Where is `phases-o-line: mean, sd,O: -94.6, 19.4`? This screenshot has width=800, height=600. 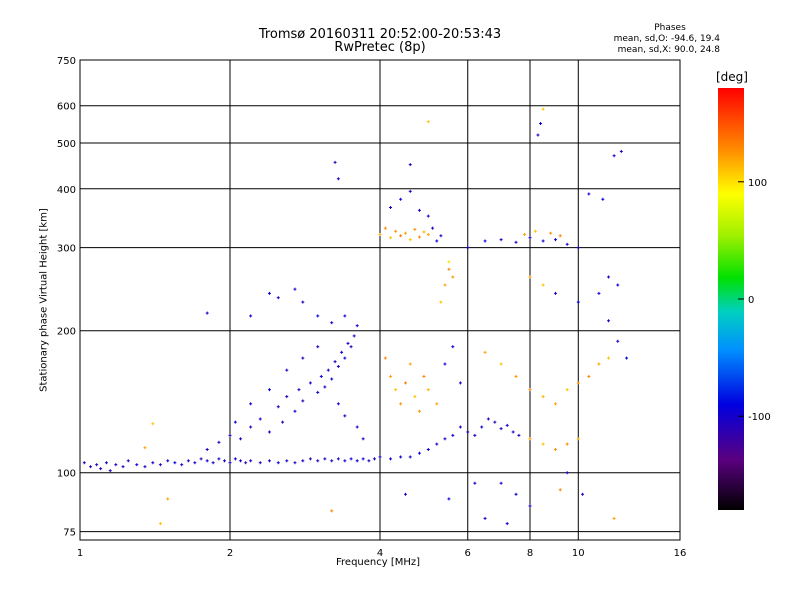
phases-o-line: mean, sd,O: -94.6, 19.4 is located at coordinates (666, 39).